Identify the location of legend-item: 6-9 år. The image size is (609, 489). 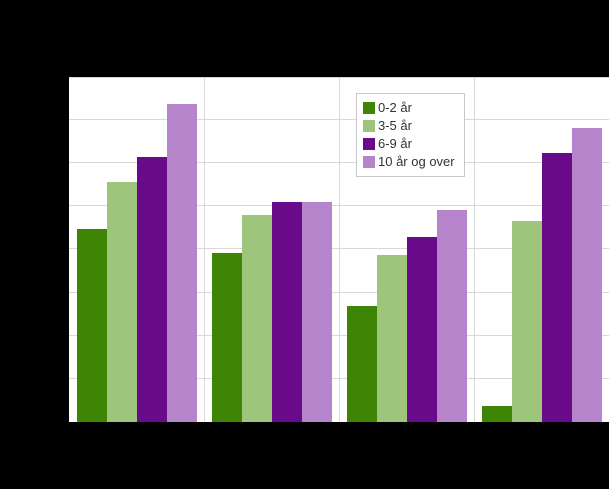
(409, 144).